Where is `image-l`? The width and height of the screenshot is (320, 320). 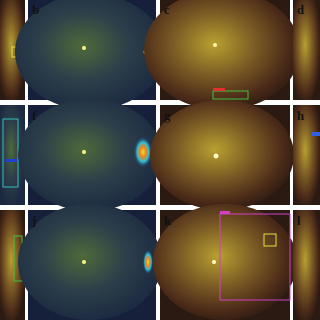
image-l is located at coordinates (306, 265).